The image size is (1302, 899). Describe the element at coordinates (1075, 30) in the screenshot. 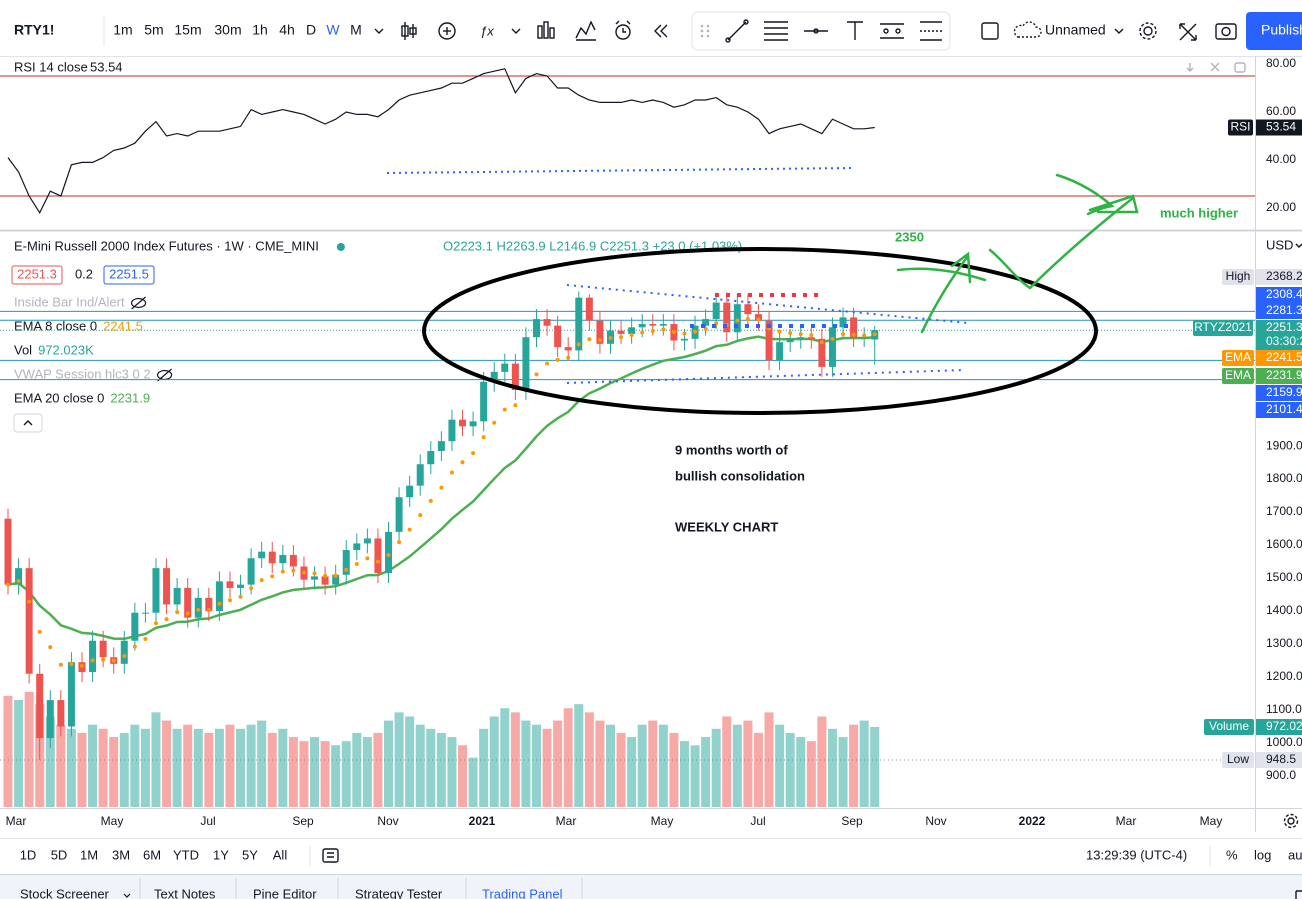

I see `layout-name: Unnamed` at that location.